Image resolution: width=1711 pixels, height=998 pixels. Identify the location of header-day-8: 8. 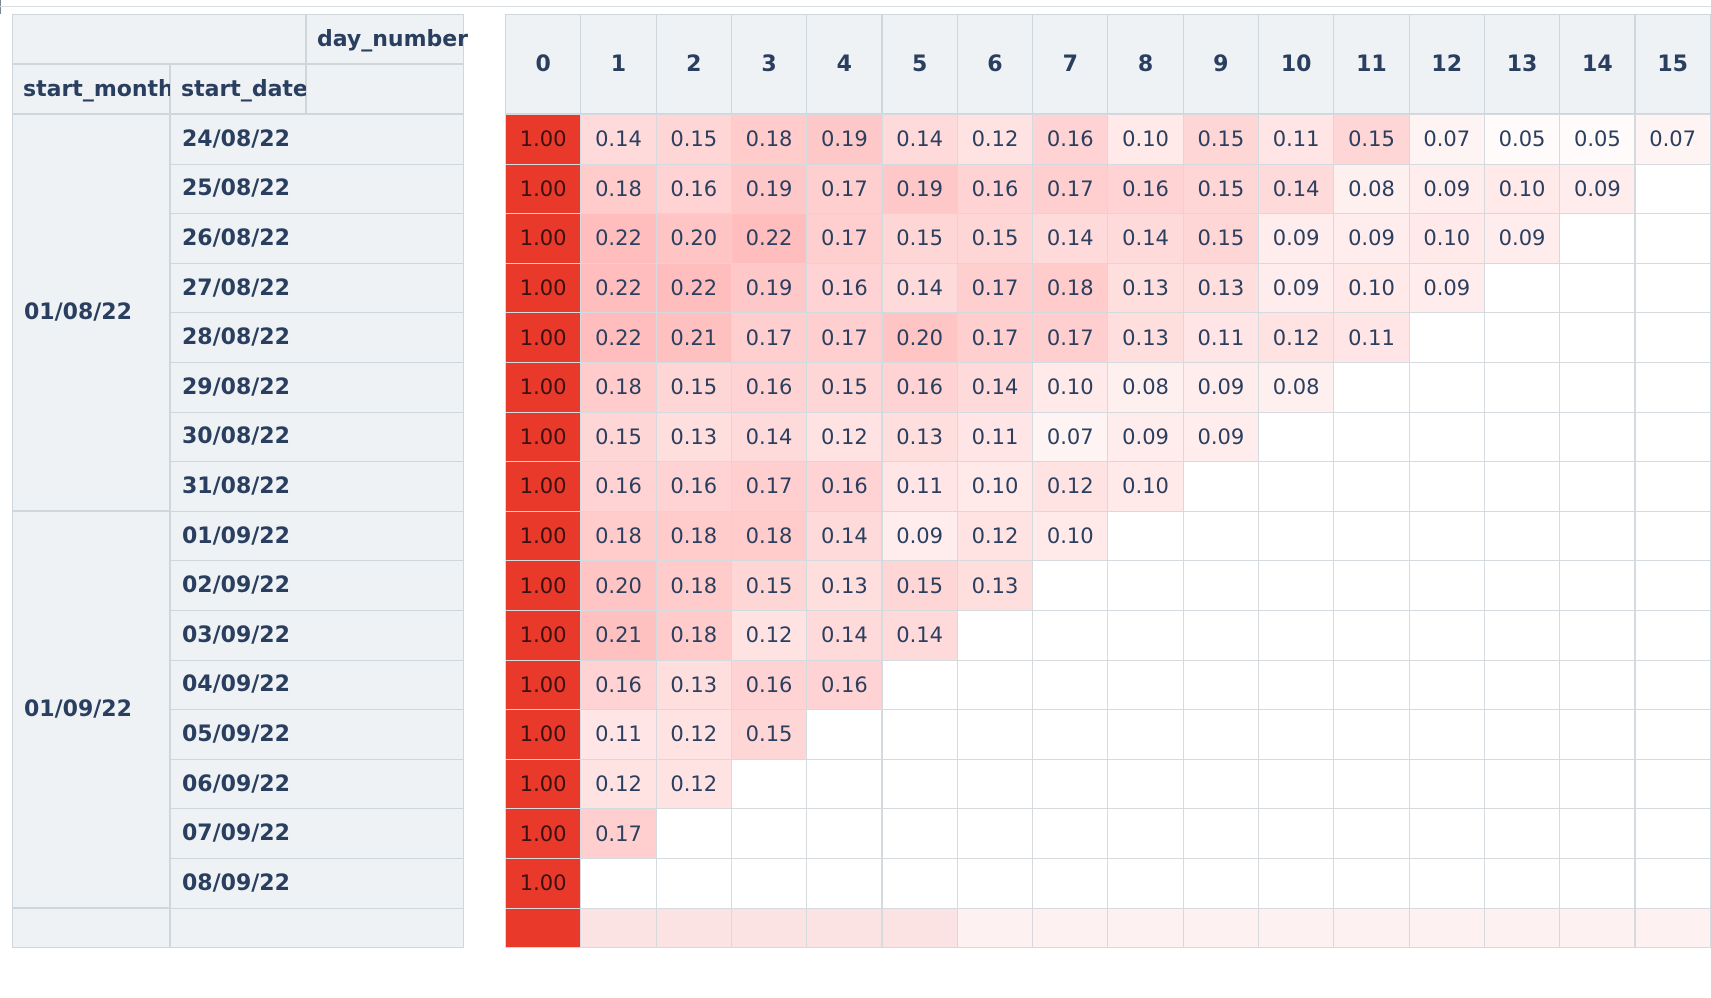
(1145, 64).